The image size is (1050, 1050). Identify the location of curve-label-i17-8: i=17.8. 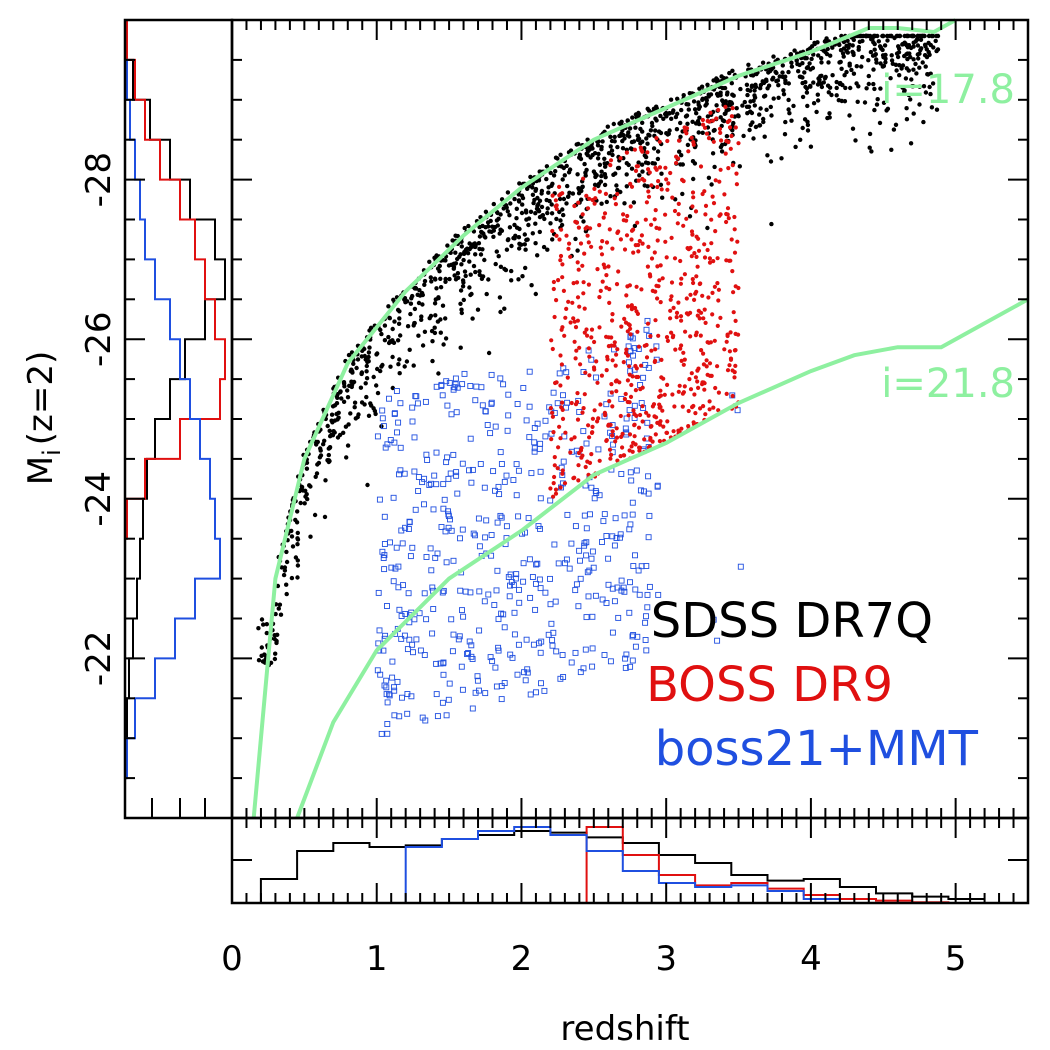
(948, 90).